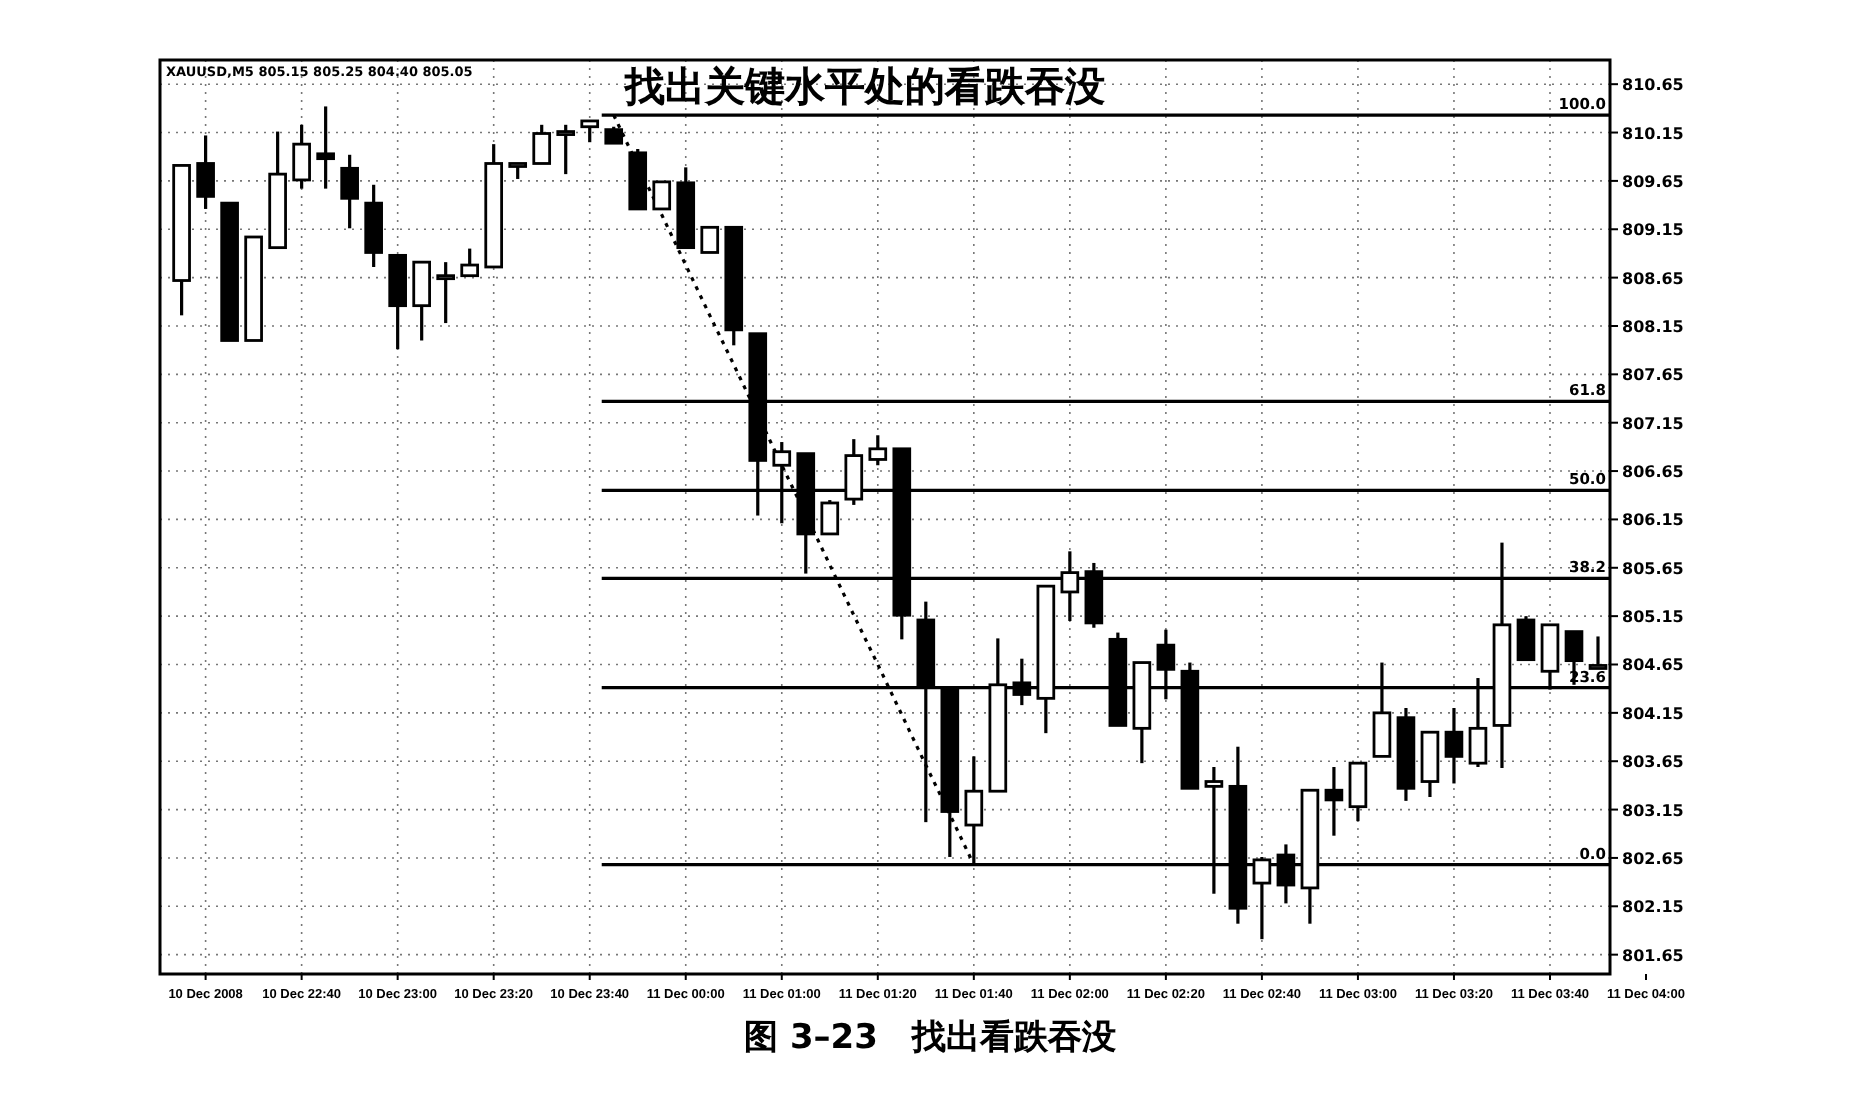 This screenshot has height=1096, width=1858. I want to click on y-tick-label: 808.15, so click(1653, 326).